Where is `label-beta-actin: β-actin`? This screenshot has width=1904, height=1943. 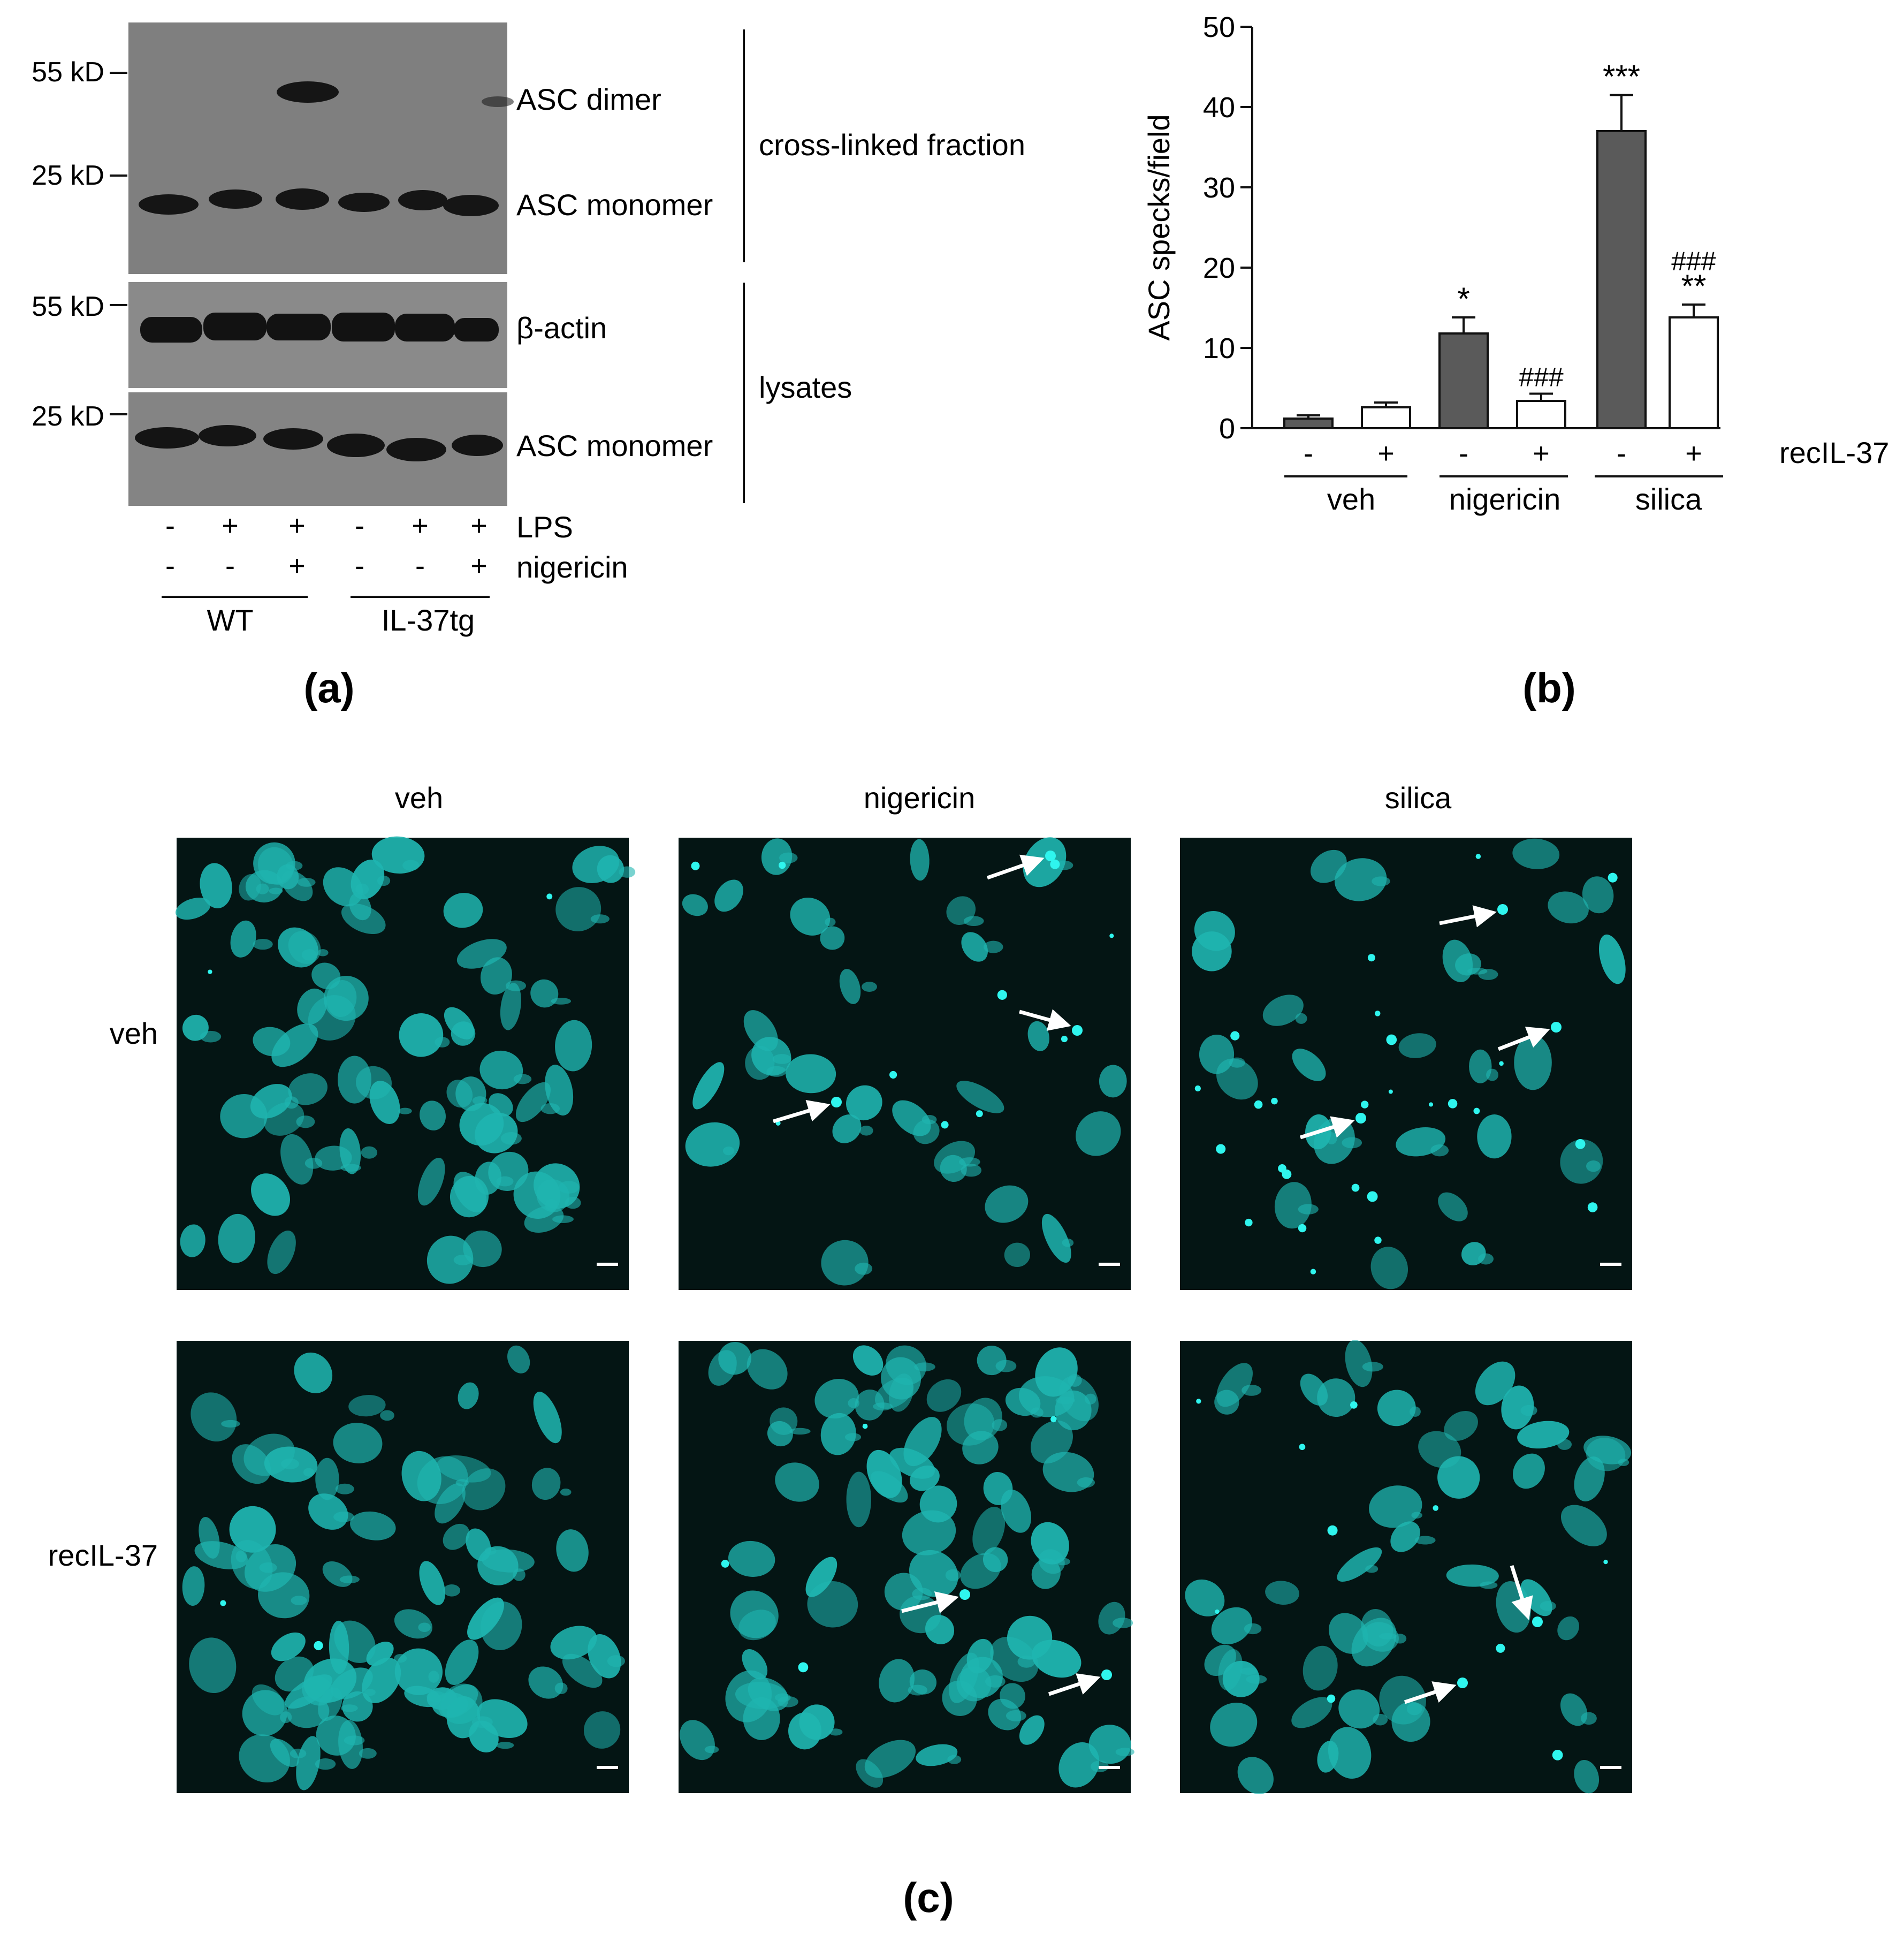 label-beta-actin: β-actin is located at coordinates (562, 328).